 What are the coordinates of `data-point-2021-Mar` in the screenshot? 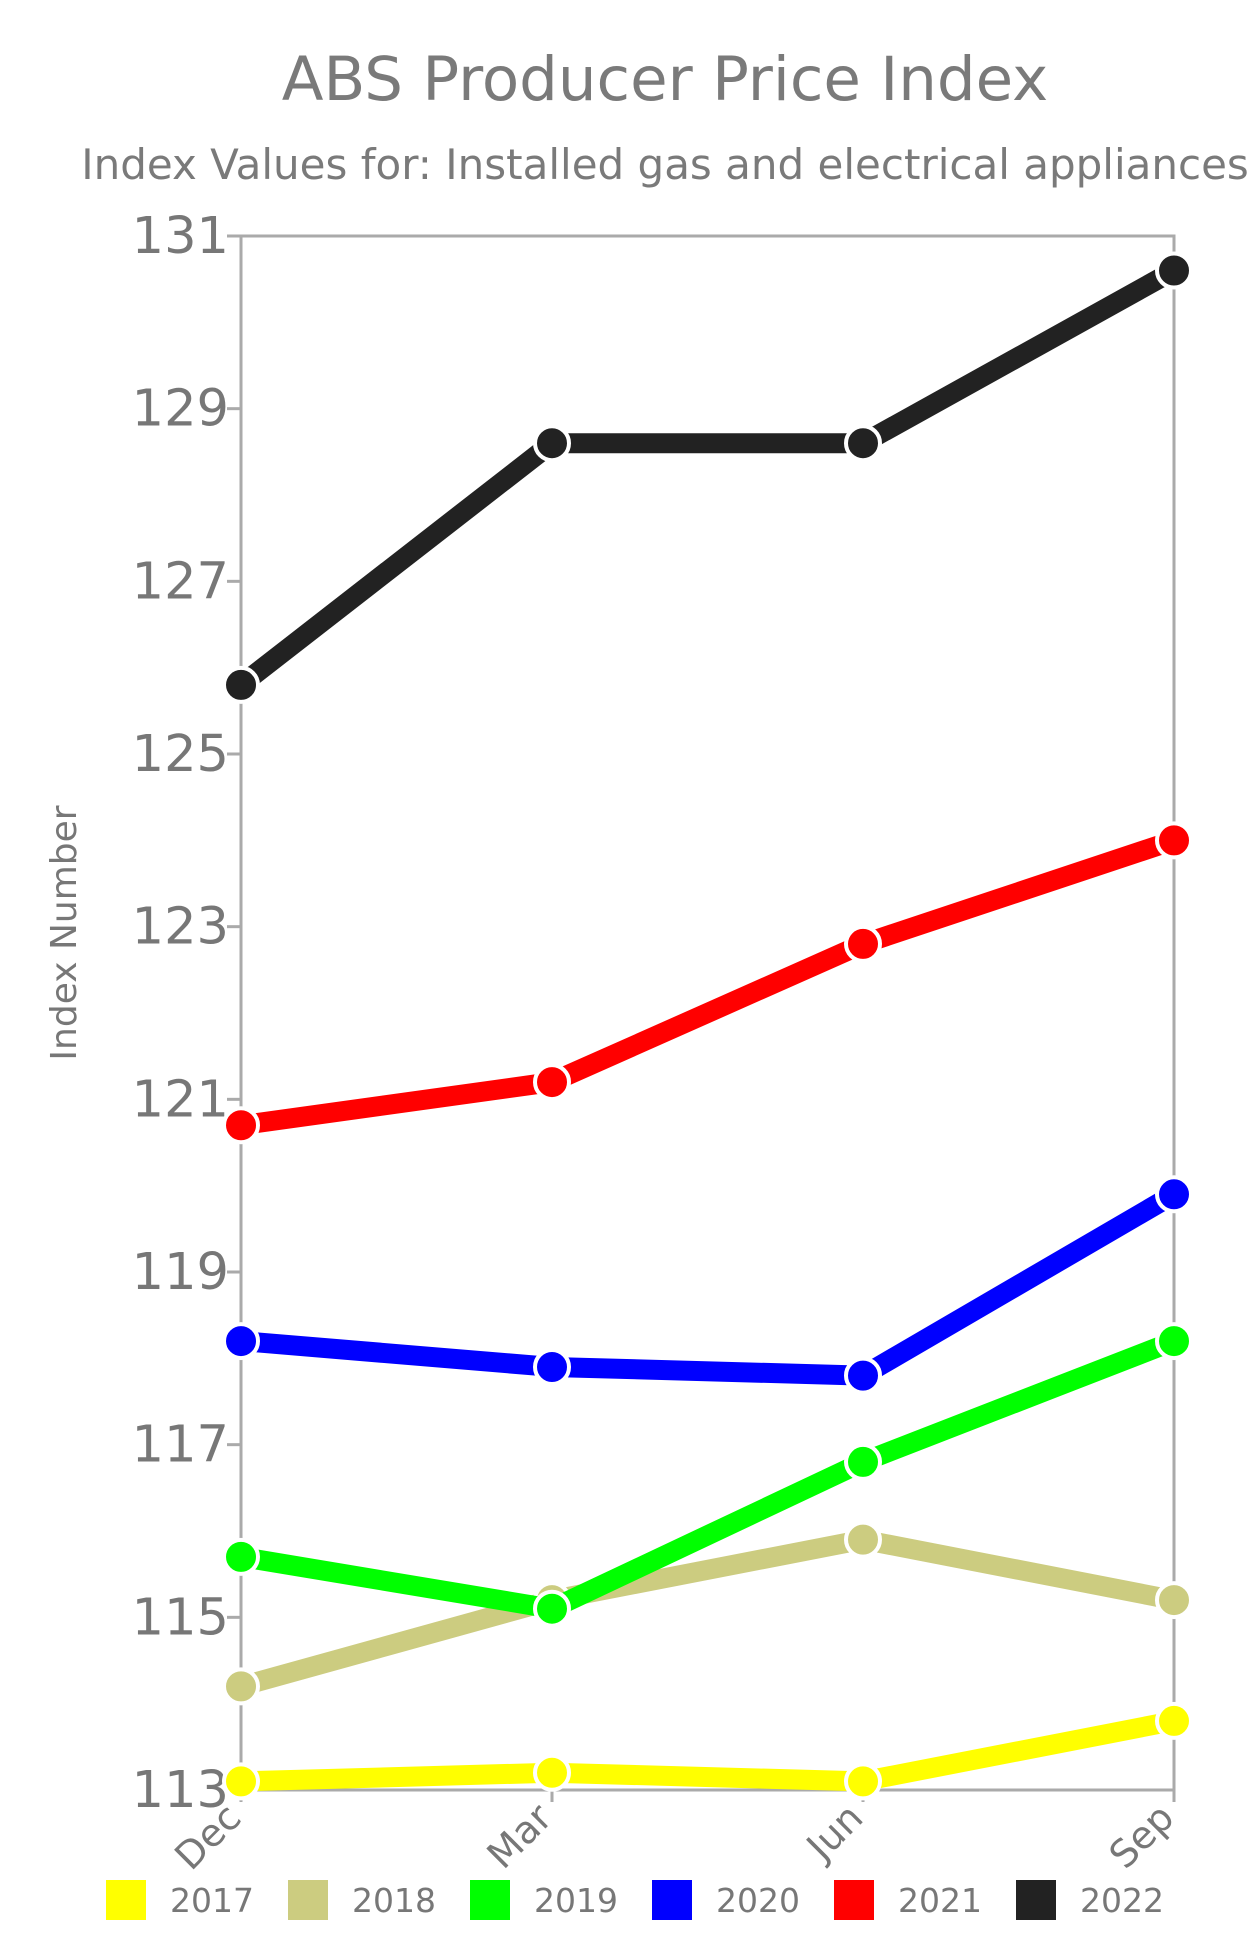 It's located at (552, 1082).